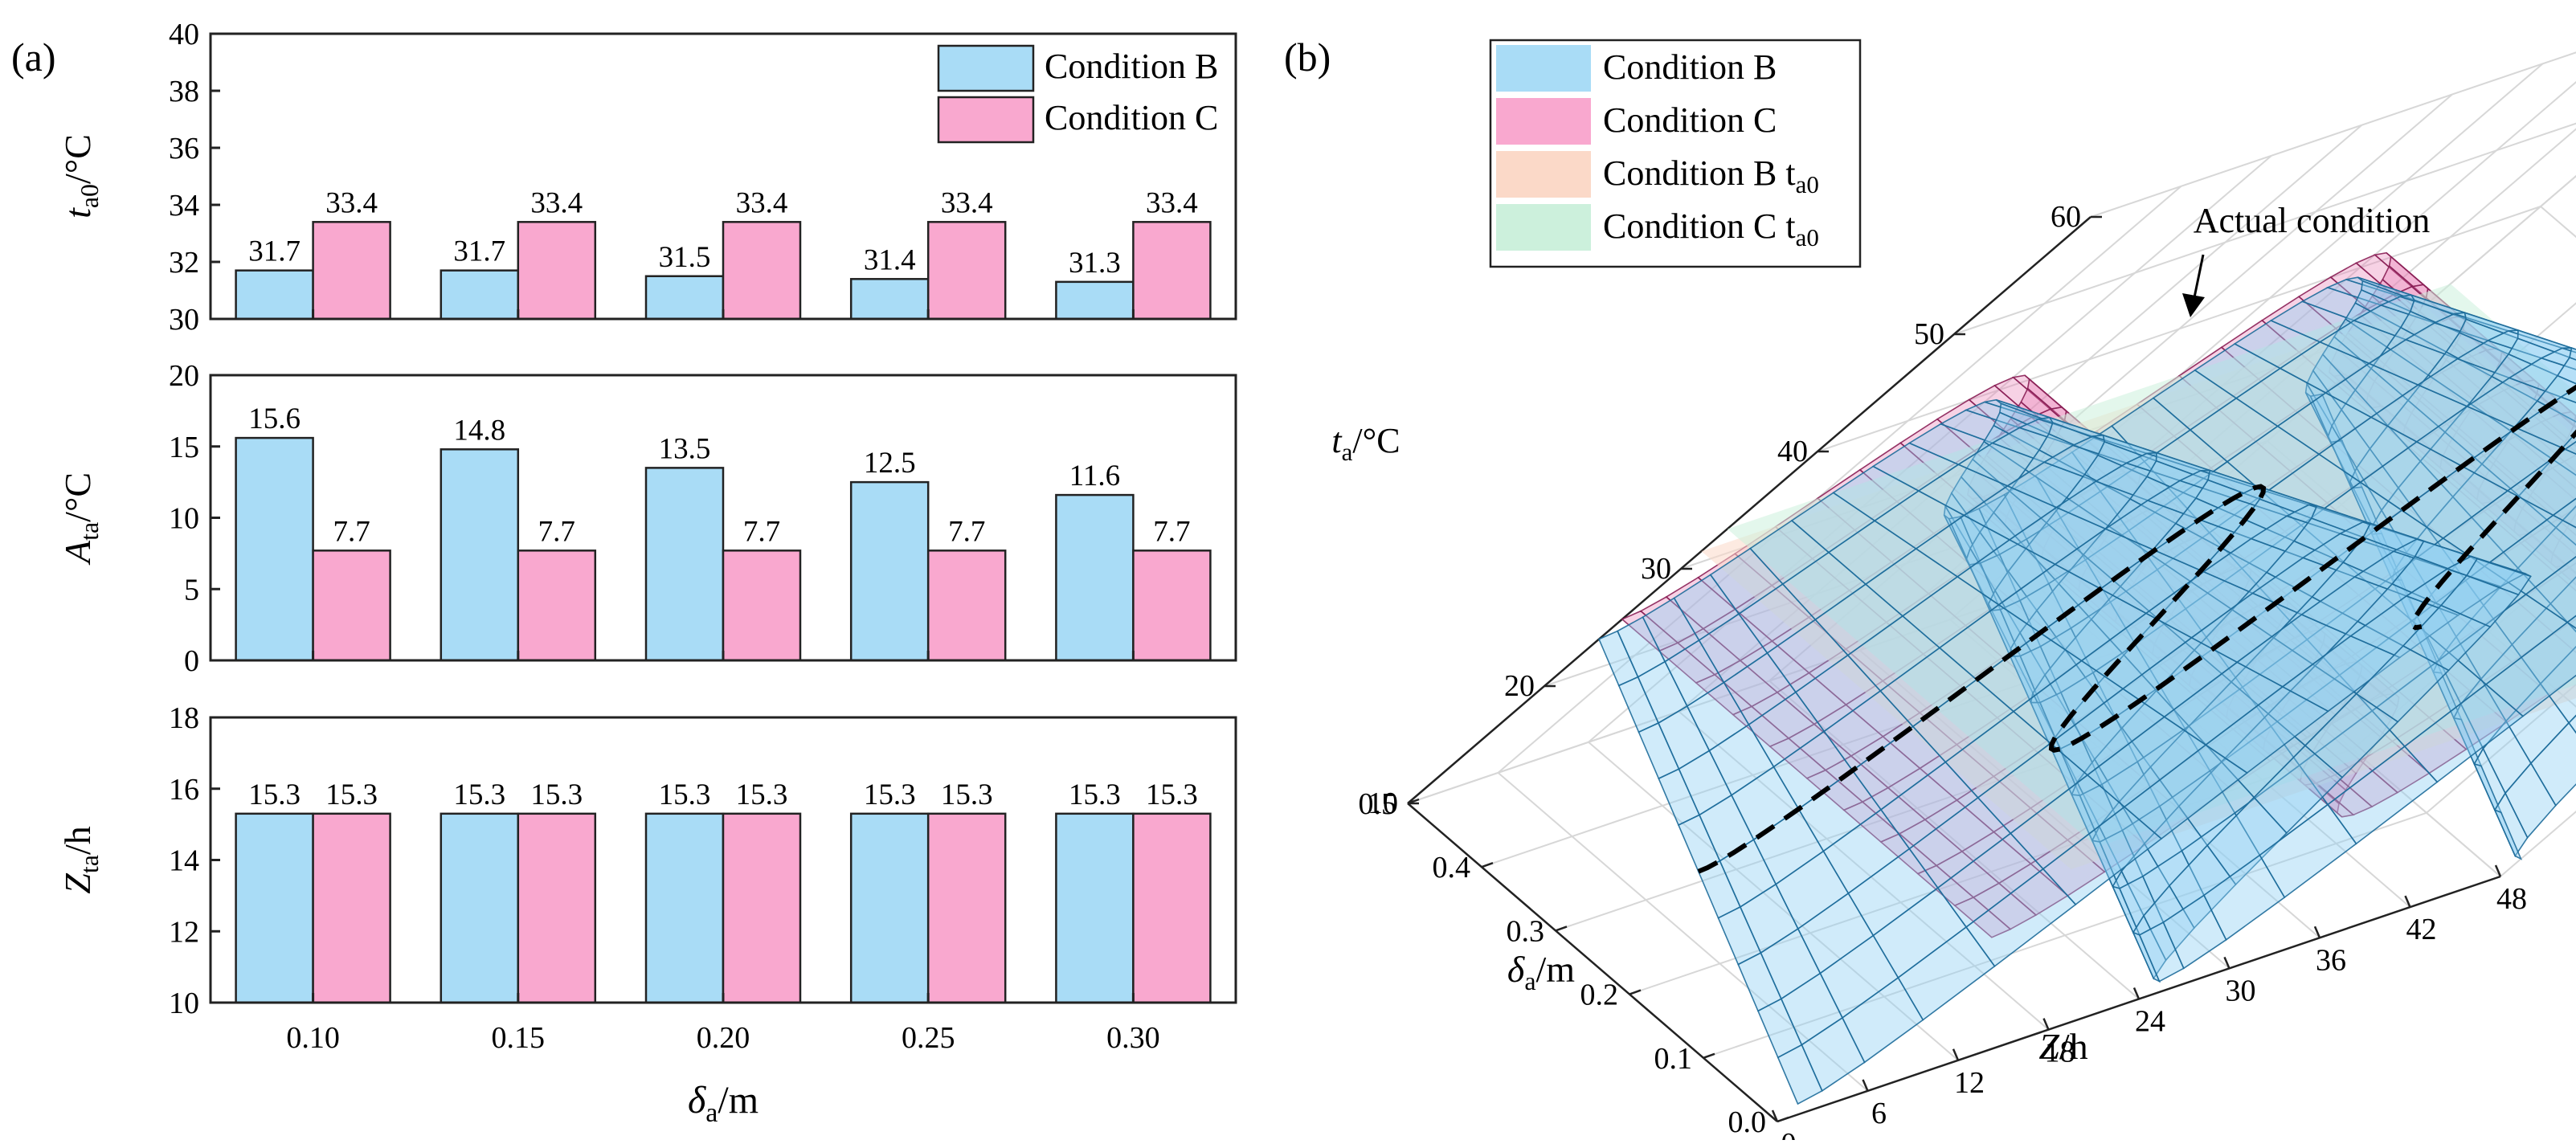 This screenshot has width=2576, height=1144. I want to click on x-tick-label: 12, so click(1969, 1083).